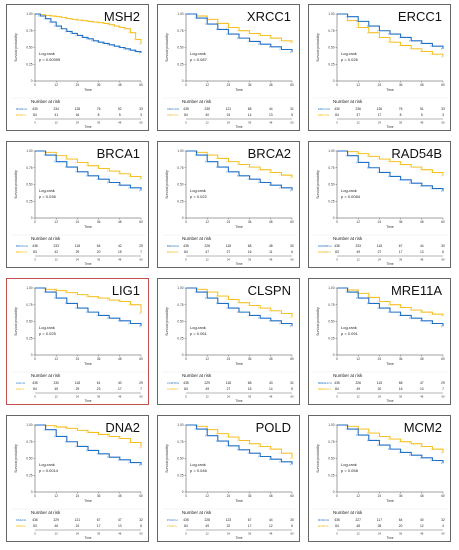  I want to click on risk-count: 227, so click(358, 520).